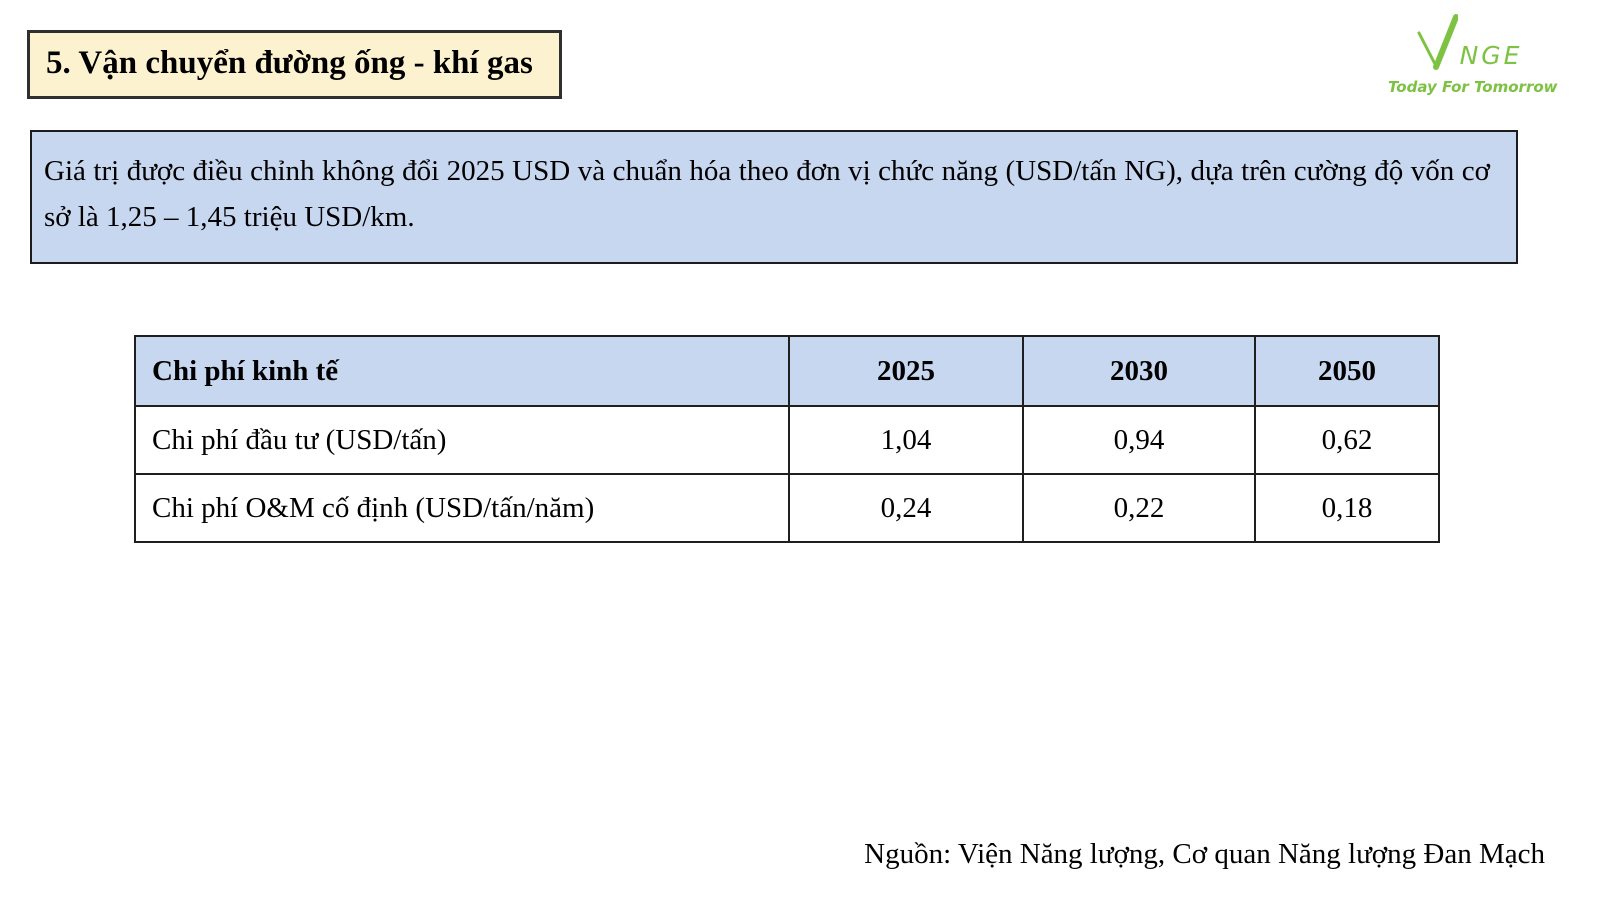 This screenshot has height=900, width=1600. What do you see at coordinates (462, 371) in the screenshot?
I see `column-header-label: Chi phí kinh tế` at bounding box center [462, 371].